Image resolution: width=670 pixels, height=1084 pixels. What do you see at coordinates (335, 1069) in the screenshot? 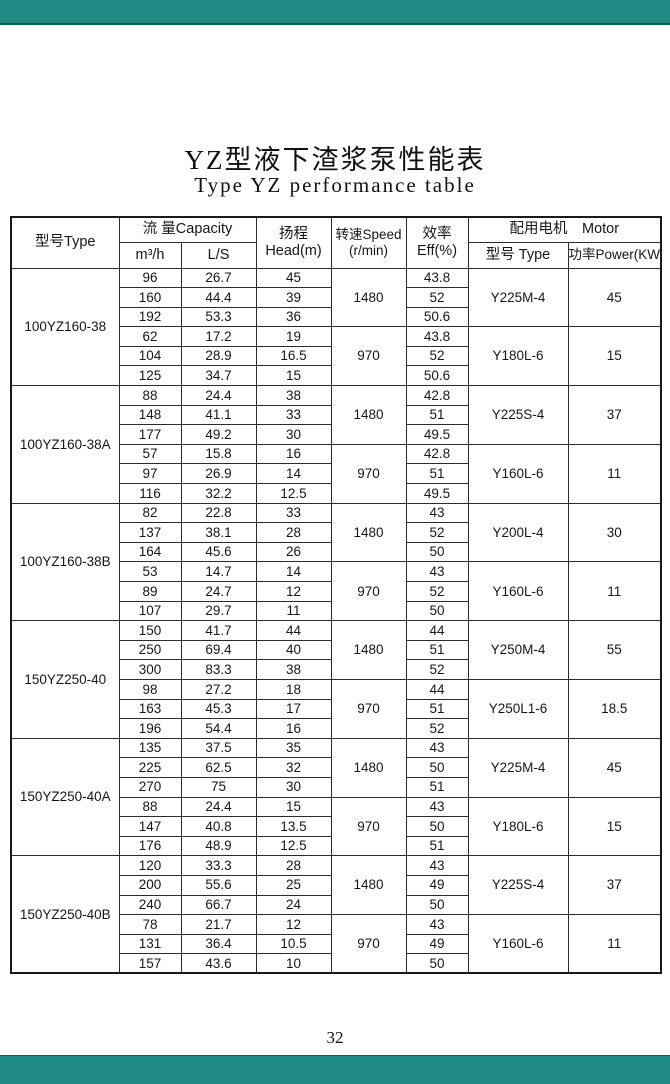
I see `bottom-border-band` at bounding box center [335, 1069].